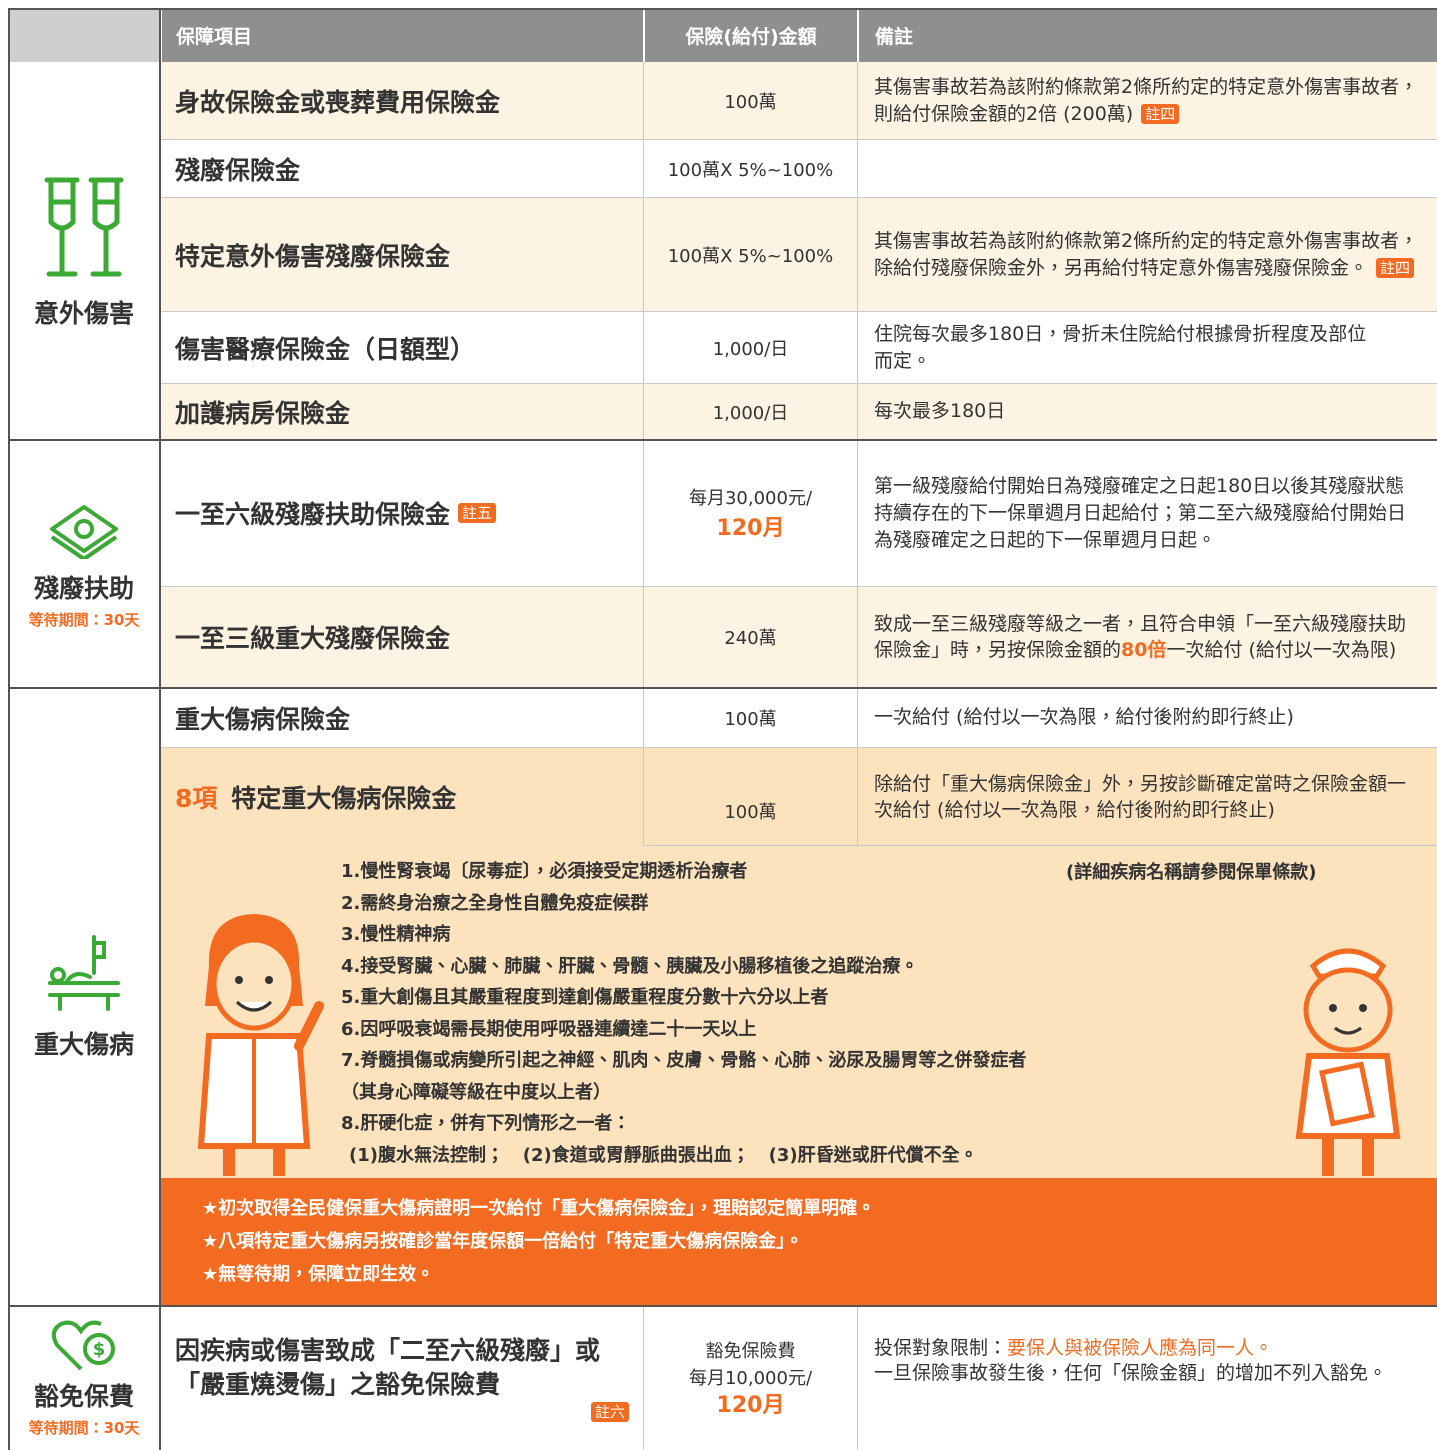 The image size is (1437, 1450). I want to click on amount-emphasis: 120月, so click(750, 528).